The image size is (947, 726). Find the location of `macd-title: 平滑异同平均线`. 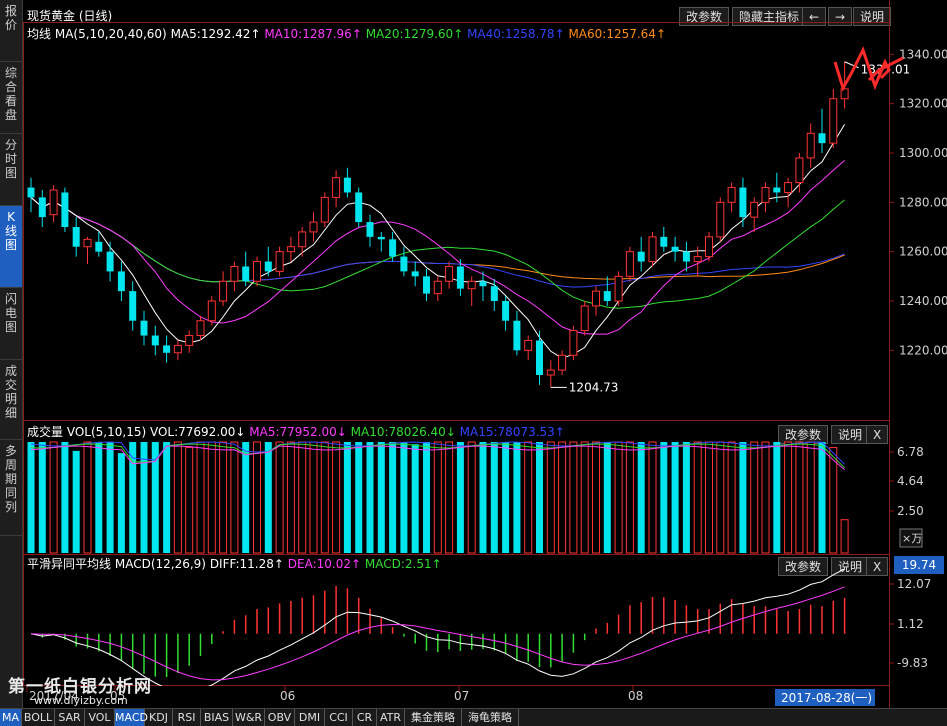

macd-title: 平滑异同平均线 is located at coordinates (69, 564).